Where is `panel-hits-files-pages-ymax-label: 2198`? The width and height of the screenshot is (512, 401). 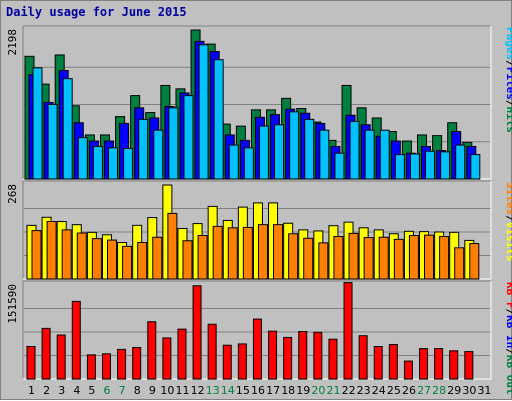 panel-hits-files-pages-ymax-label: 2198 is located at coordinates (12, 42).